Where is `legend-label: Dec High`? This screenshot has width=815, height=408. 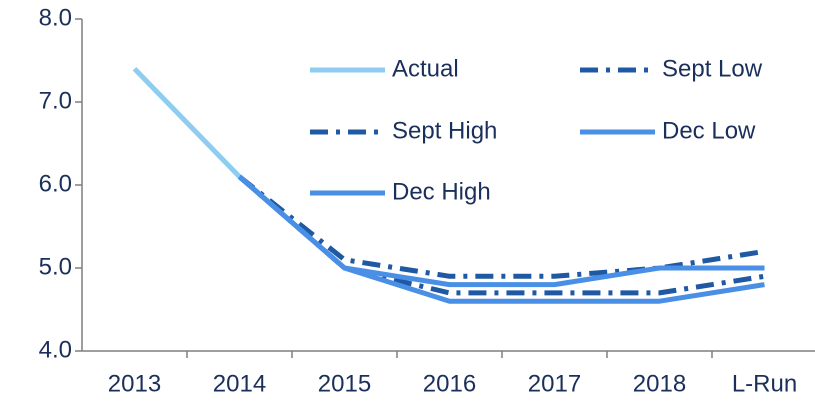 legend-label: Dec High is located at coordinates (441, 191).